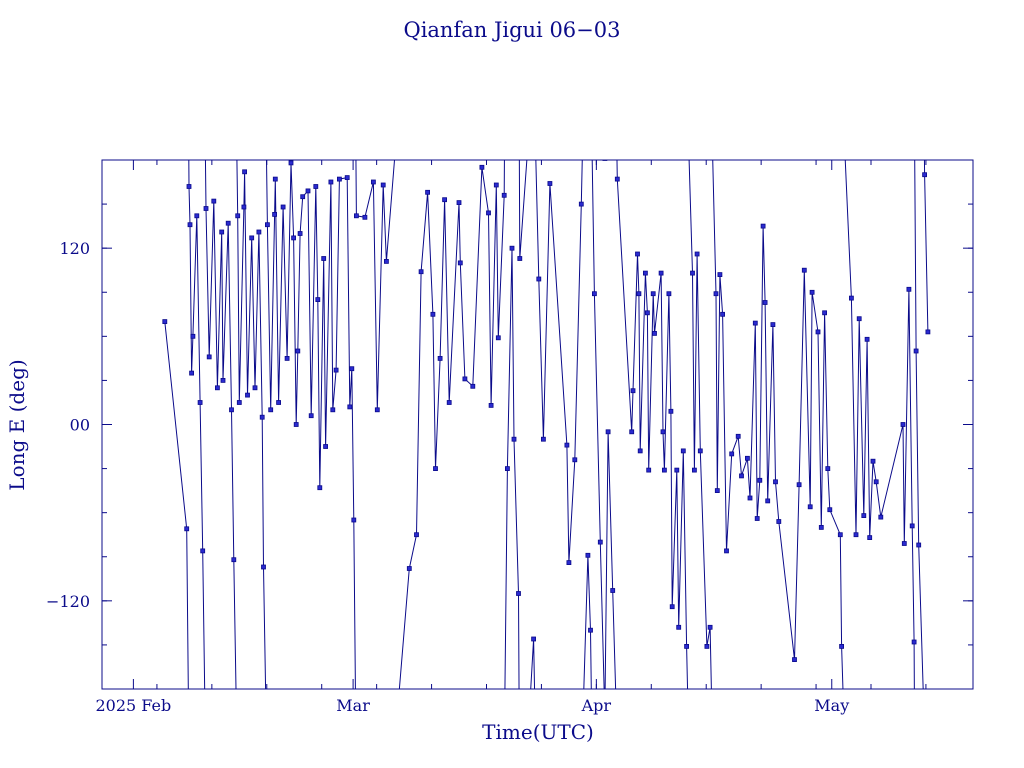  Describe the element at coordinates (538, 732) in the screenshot. I see `x-axis-label: Time(UTC)` at that location.